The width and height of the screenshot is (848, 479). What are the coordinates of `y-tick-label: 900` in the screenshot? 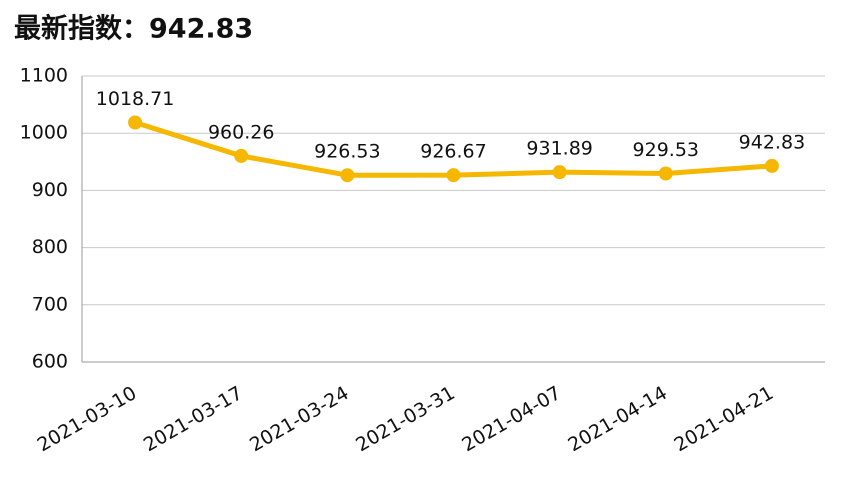 It's located at (50, 190).